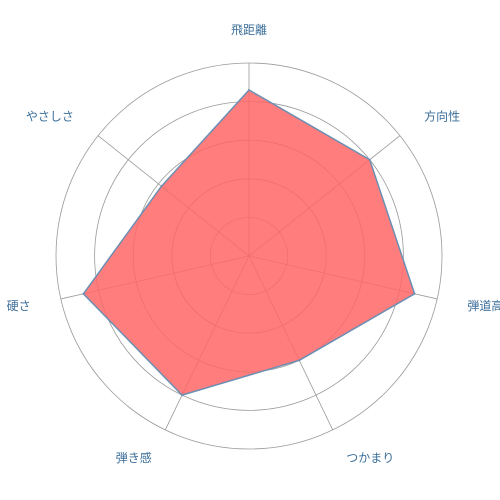 This screenshot has width=500, height=500. Describe the element at coordinates (370, 458) in the screenshot. I see `axis-label-3: つかまり` at that location.